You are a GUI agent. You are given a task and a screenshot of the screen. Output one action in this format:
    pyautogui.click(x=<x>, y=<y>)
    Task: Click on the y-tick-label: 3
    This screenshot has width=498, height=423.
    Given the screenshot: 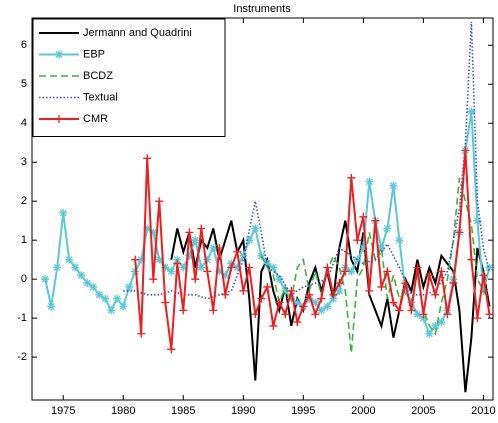 What is the action you would take?
    pyautogui.click(x=24, y=162)
    